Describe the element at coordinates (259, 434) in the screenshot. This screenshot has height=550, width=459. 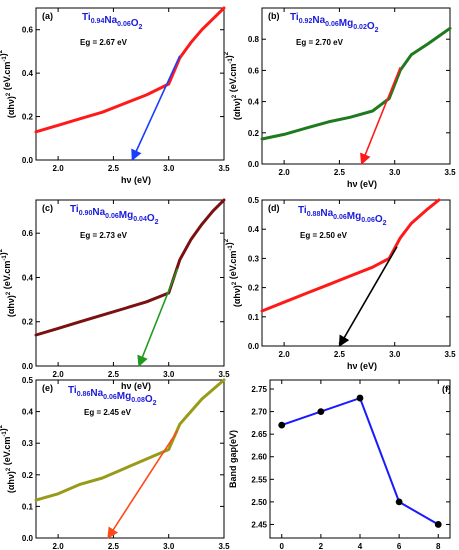
I see `y-tick-label: 2.65` at that location.